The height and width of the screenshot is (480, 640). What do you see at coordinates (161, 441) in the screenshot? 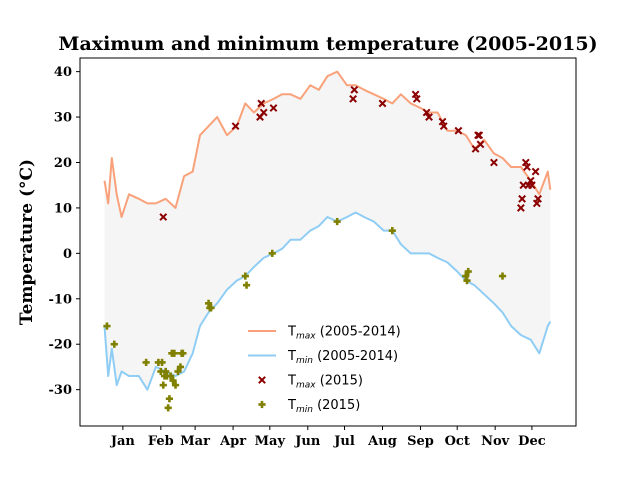
I see `x-tick-label: Feb` at bounding box center [161, 441].